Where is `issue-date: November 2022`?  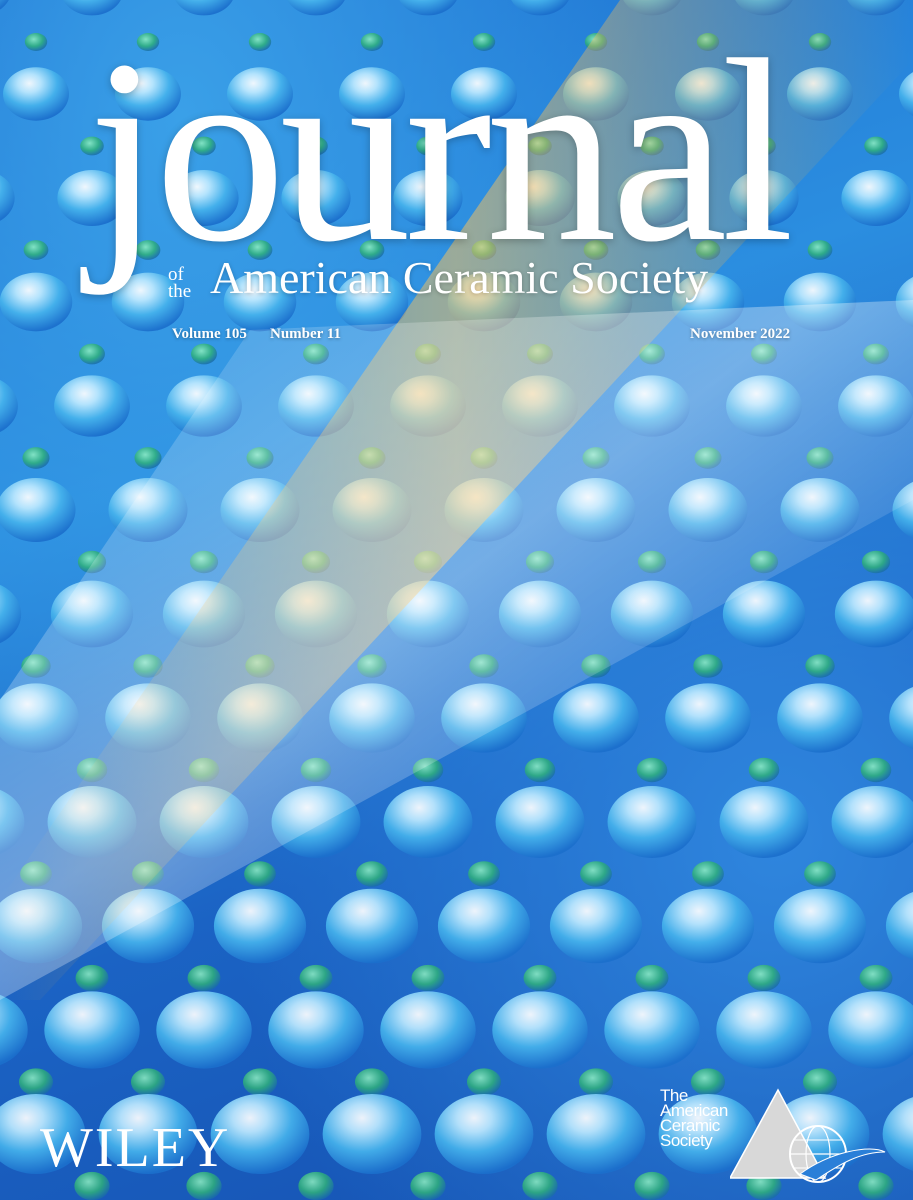 issue-date: November 2022 is located at coordinates (740, 334).